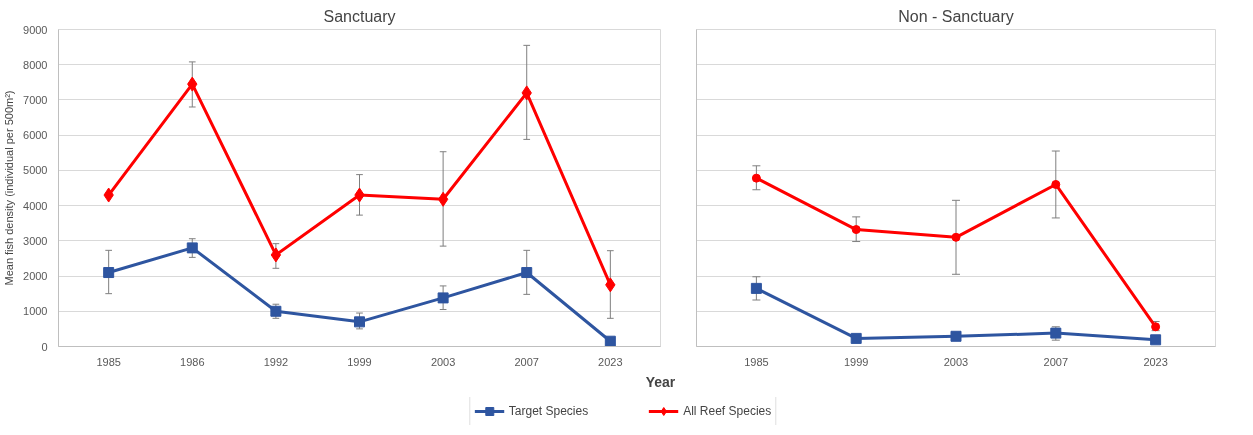 Image resolution: width=1253 pixels, height=435 pixels. I want to click on chart-title: Sanctuary, so click(359, 16).